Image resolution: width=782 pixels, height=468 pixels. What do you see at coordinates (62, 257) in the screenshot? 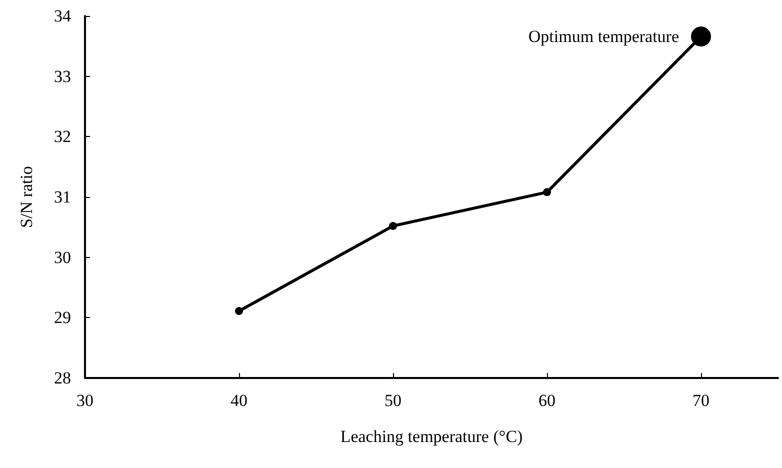
I see `y-tick-label: 30` at bounding box center [62, 257].